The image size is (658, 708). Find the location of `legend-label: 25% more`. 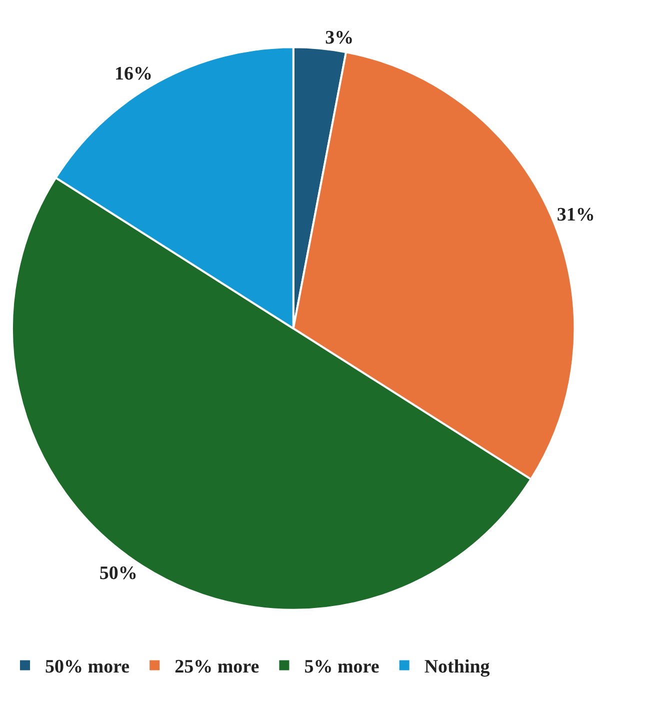

legend-label: 25% more is located at coordinates (217, 667).